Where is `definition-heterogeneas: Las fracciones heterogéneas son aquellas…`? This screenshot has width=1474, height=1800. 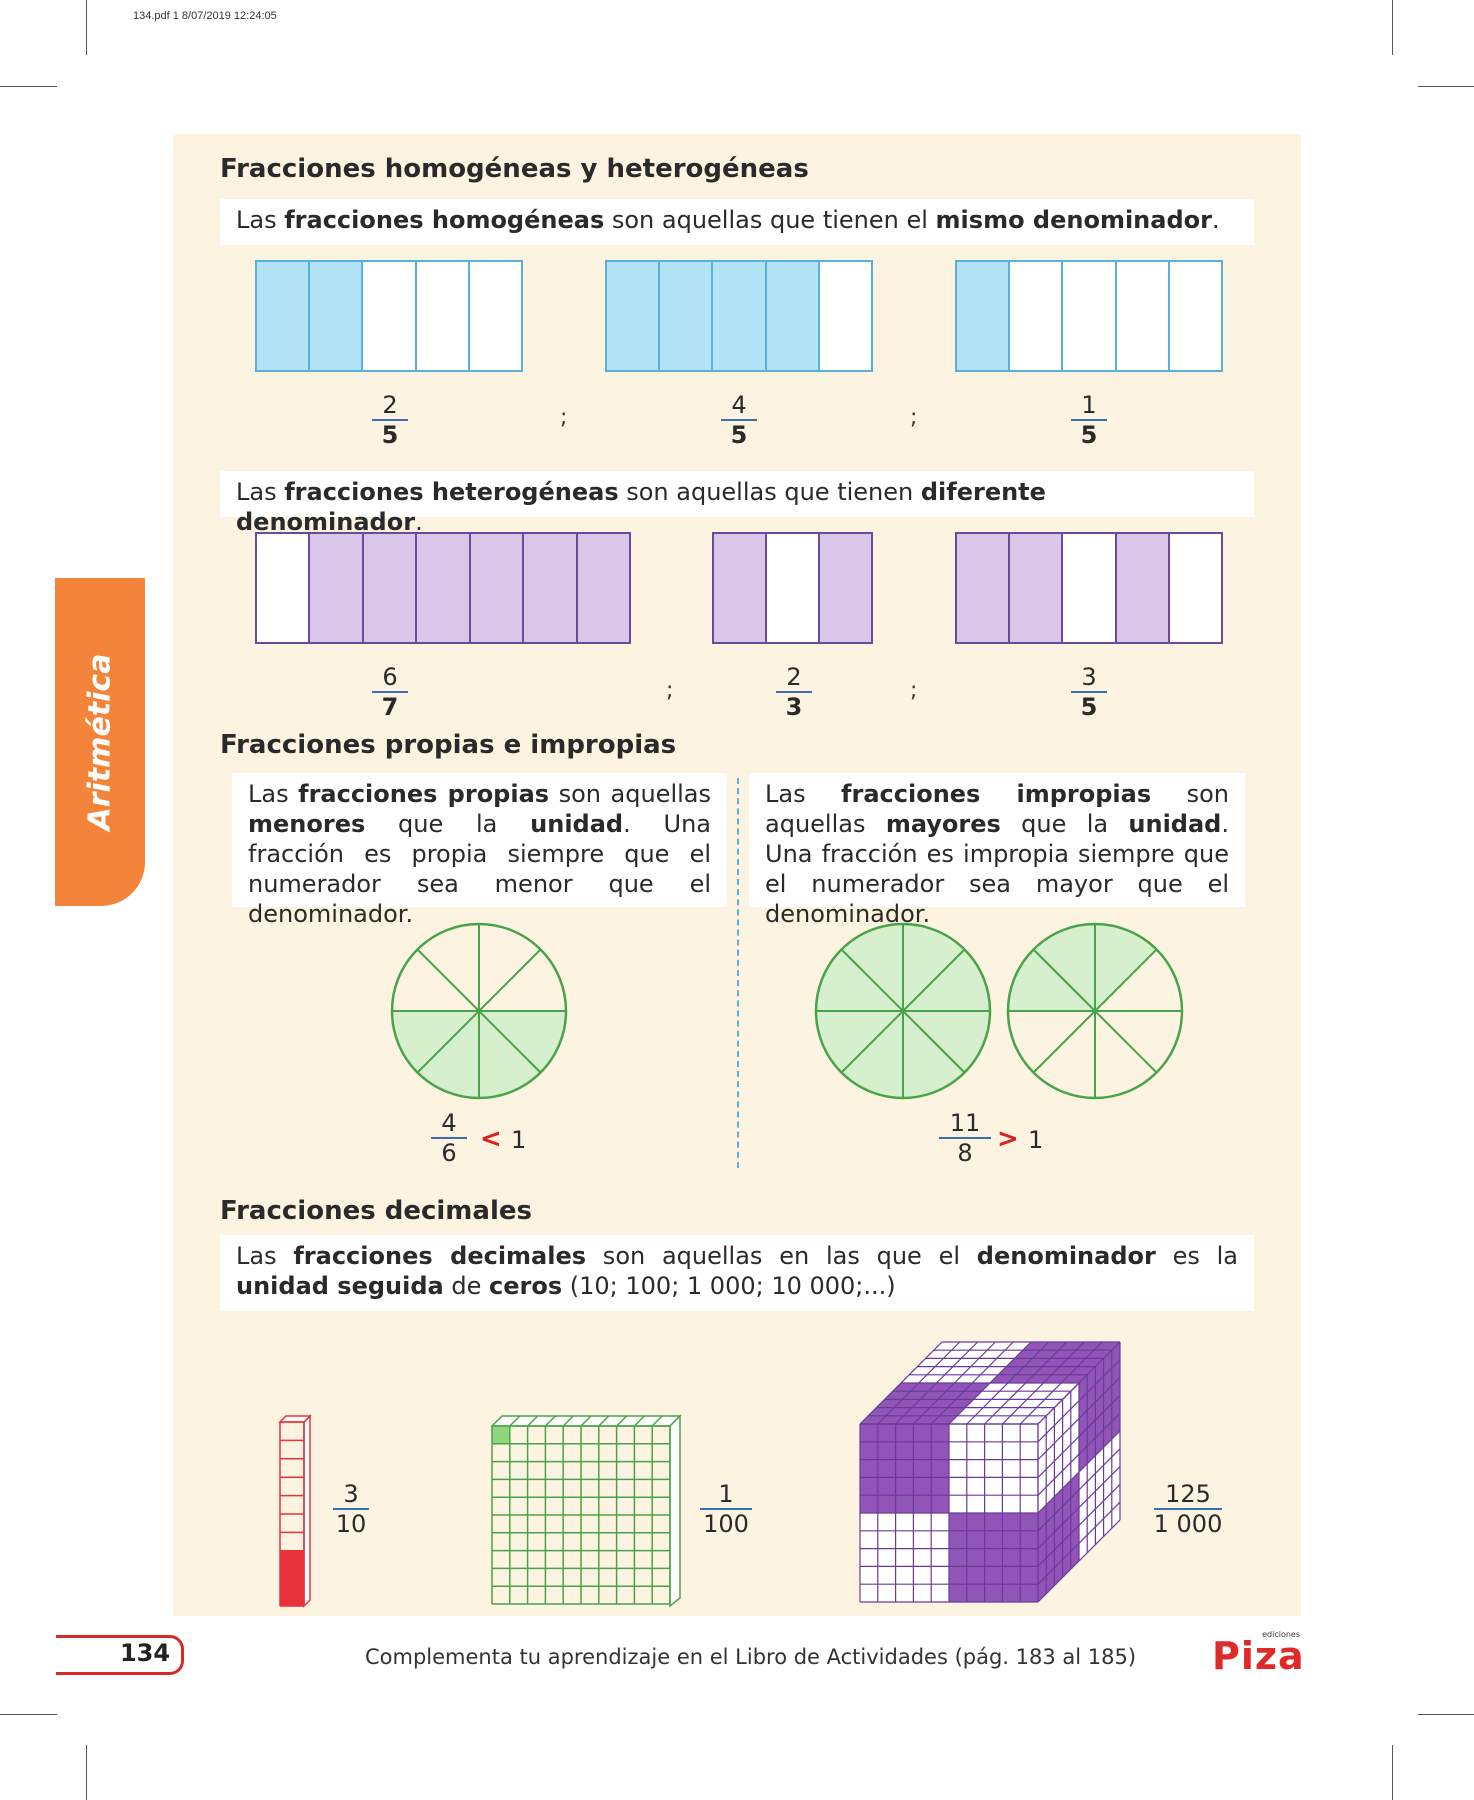
definition-heterogeneas: Las fracciones heterogéneas son aquellas… is located at coordinates (737, 503).